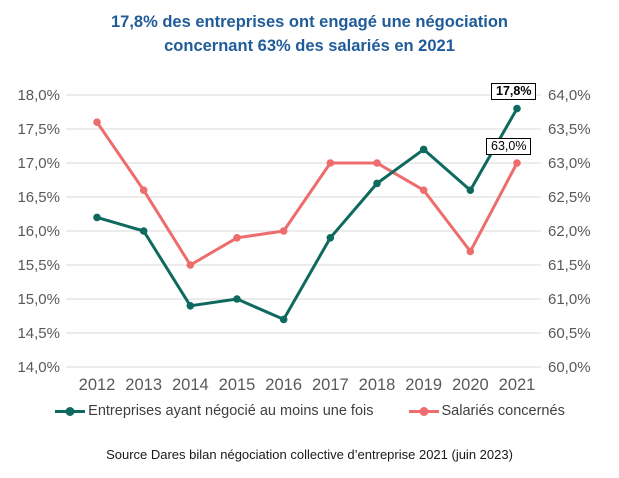  Describe the element at coordinates (517, 385) in the screenshot. I see `x-axis-tick: 2021` at that location.